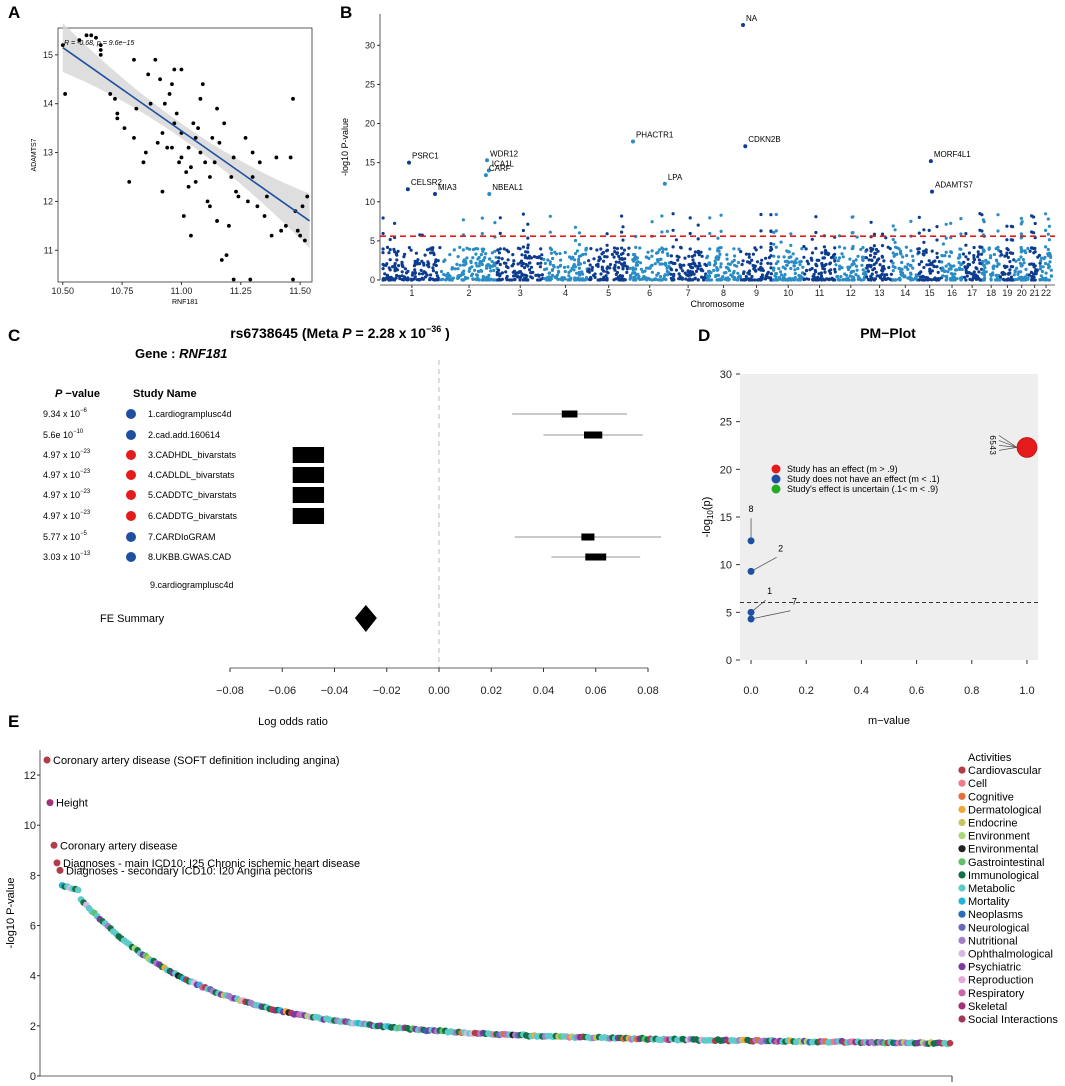 This screenshot has width=1065, height=1086. I want to click on pvalue-exponent: −6, so click(84, 411).